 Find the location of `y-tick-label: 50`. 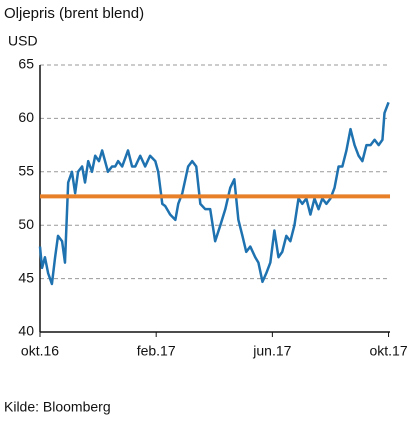

y-tick-label: 50 is located at coordinates (26, 224).